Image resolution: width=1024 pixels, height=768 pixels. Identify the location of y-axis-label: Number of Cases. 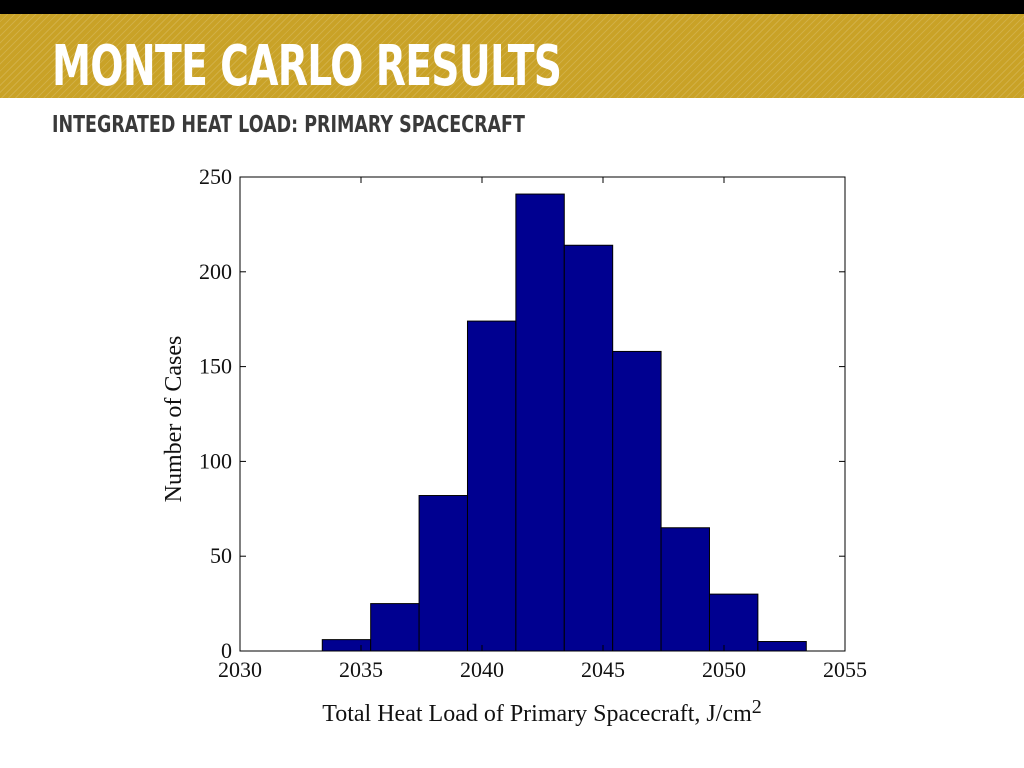
(174, 419).